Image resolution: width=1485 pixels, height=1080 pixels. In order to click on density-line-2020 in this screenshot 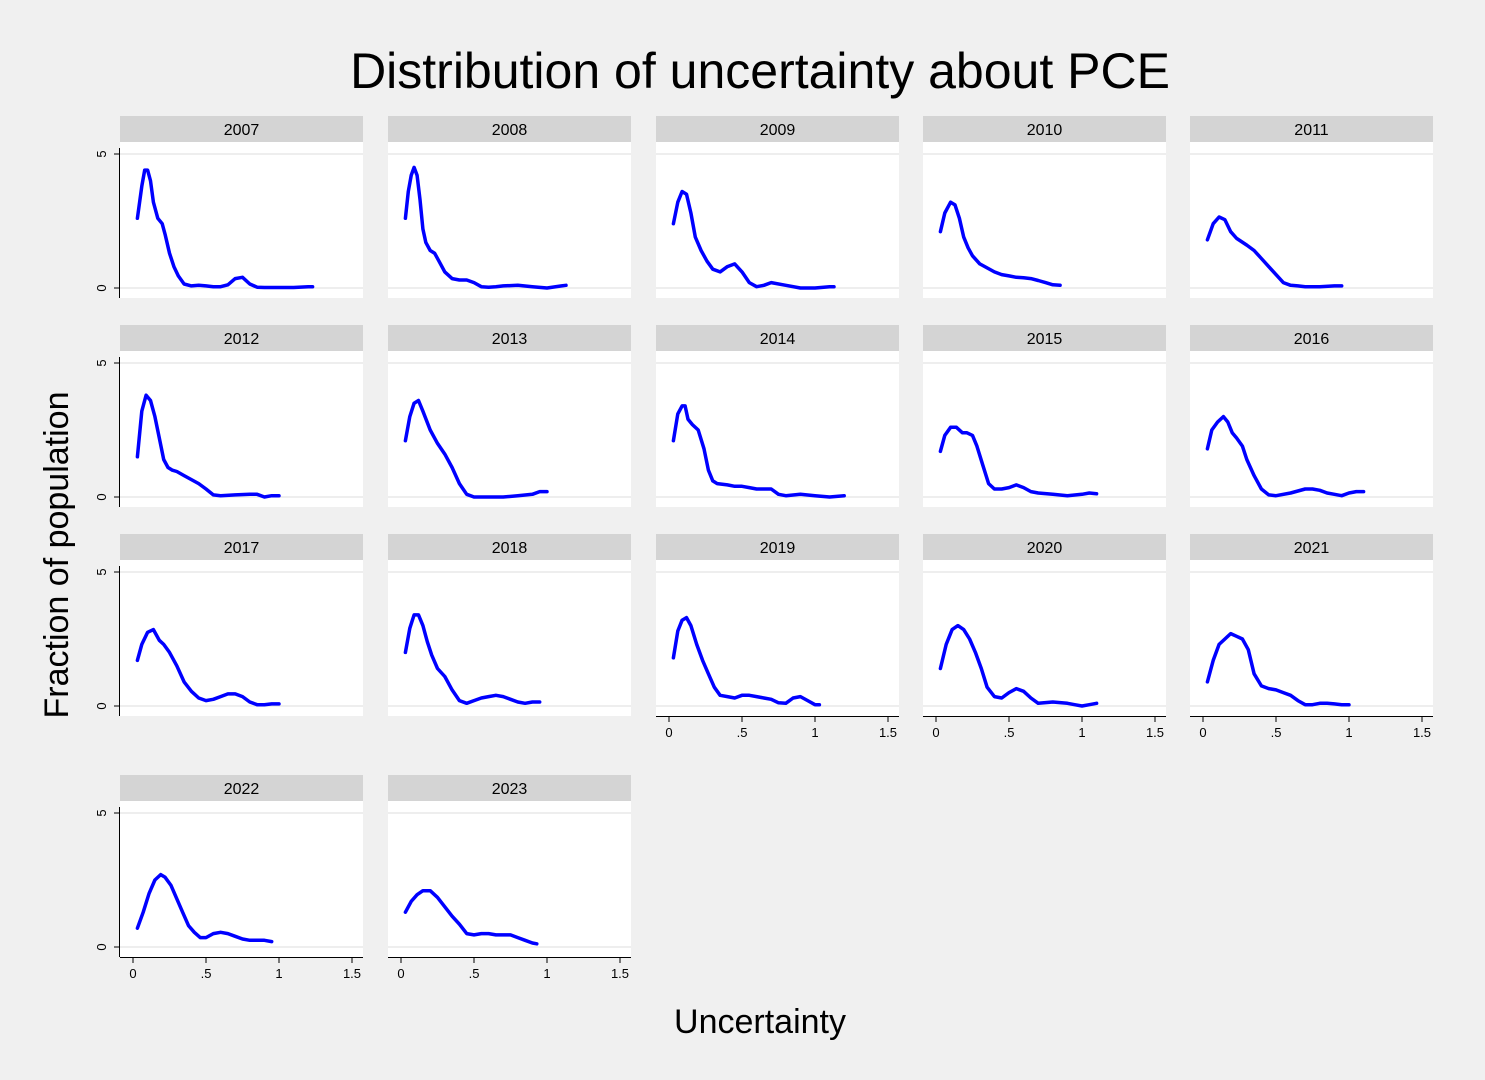, I will do `click(1018, 665)`.